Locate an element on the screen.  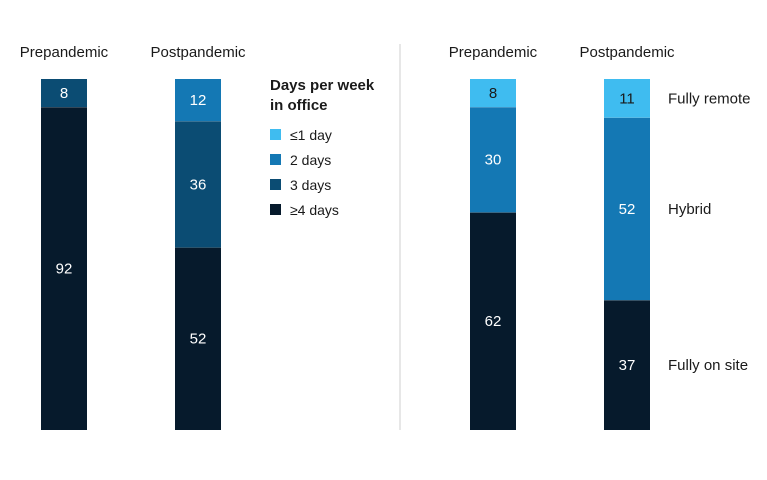
data-label: 12 is located at coordinates (198, 100).